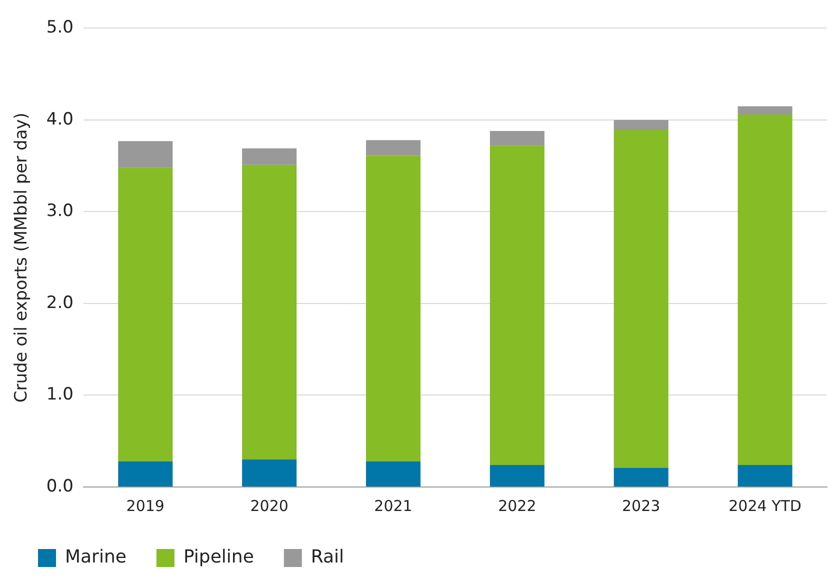  What do you see at coordinates (145, 505) in the screenshot?
I see `x-tick-label: 2019` at bounding box center [145, 505].